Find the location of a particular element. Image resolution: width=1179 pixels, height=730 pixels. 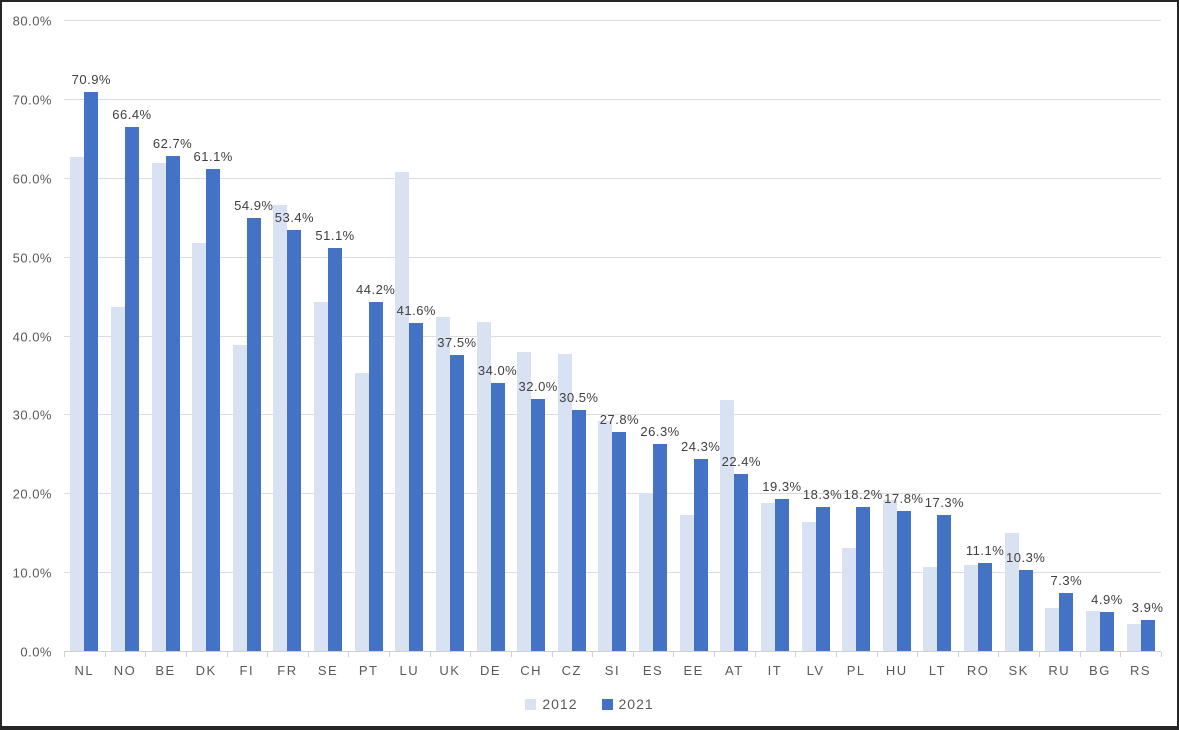

bar-2012-rs is located at coordinates (1133, 637).